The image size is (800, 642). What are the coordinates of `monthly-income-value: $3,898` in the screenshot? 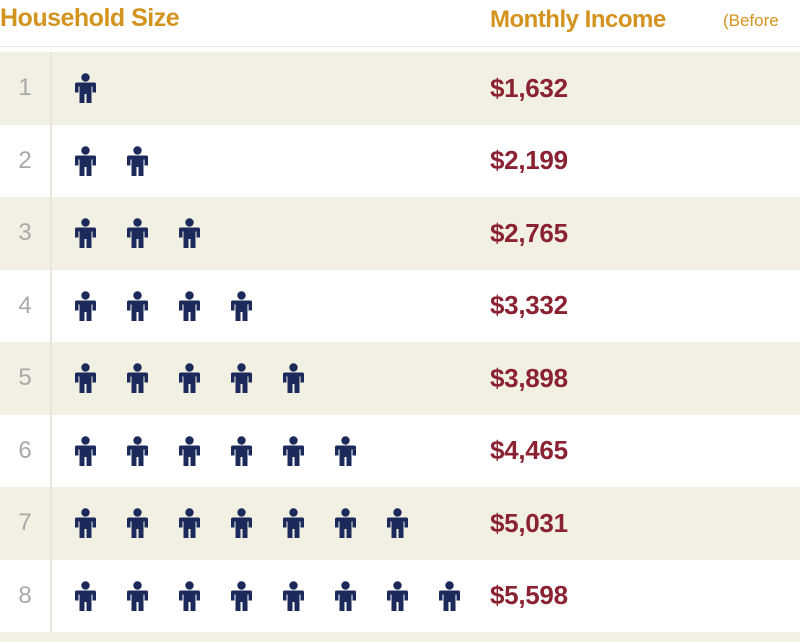 It's located at (529, 377).